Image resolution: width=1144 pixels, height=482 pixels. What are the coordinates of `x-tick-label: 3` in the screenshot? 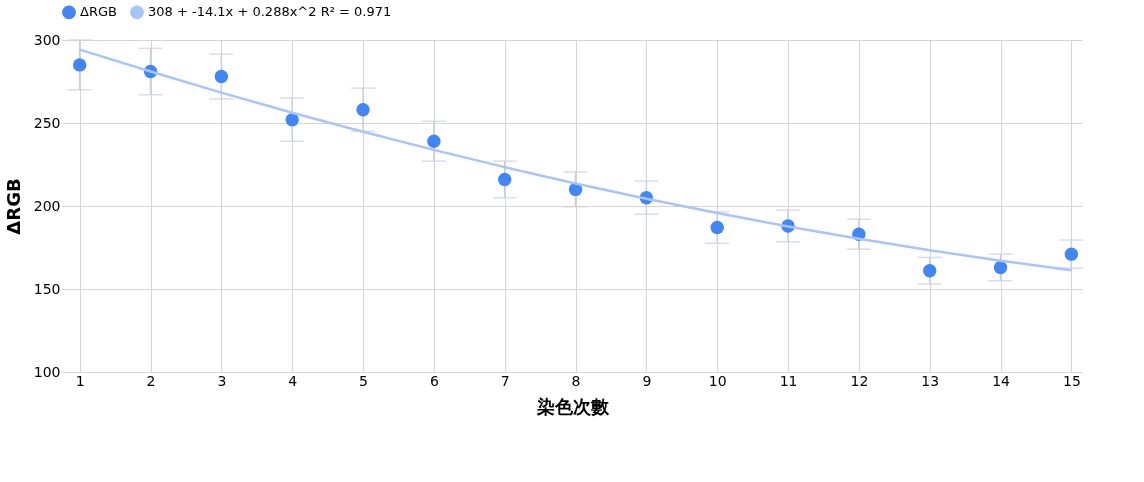 It's located at (222, 380).